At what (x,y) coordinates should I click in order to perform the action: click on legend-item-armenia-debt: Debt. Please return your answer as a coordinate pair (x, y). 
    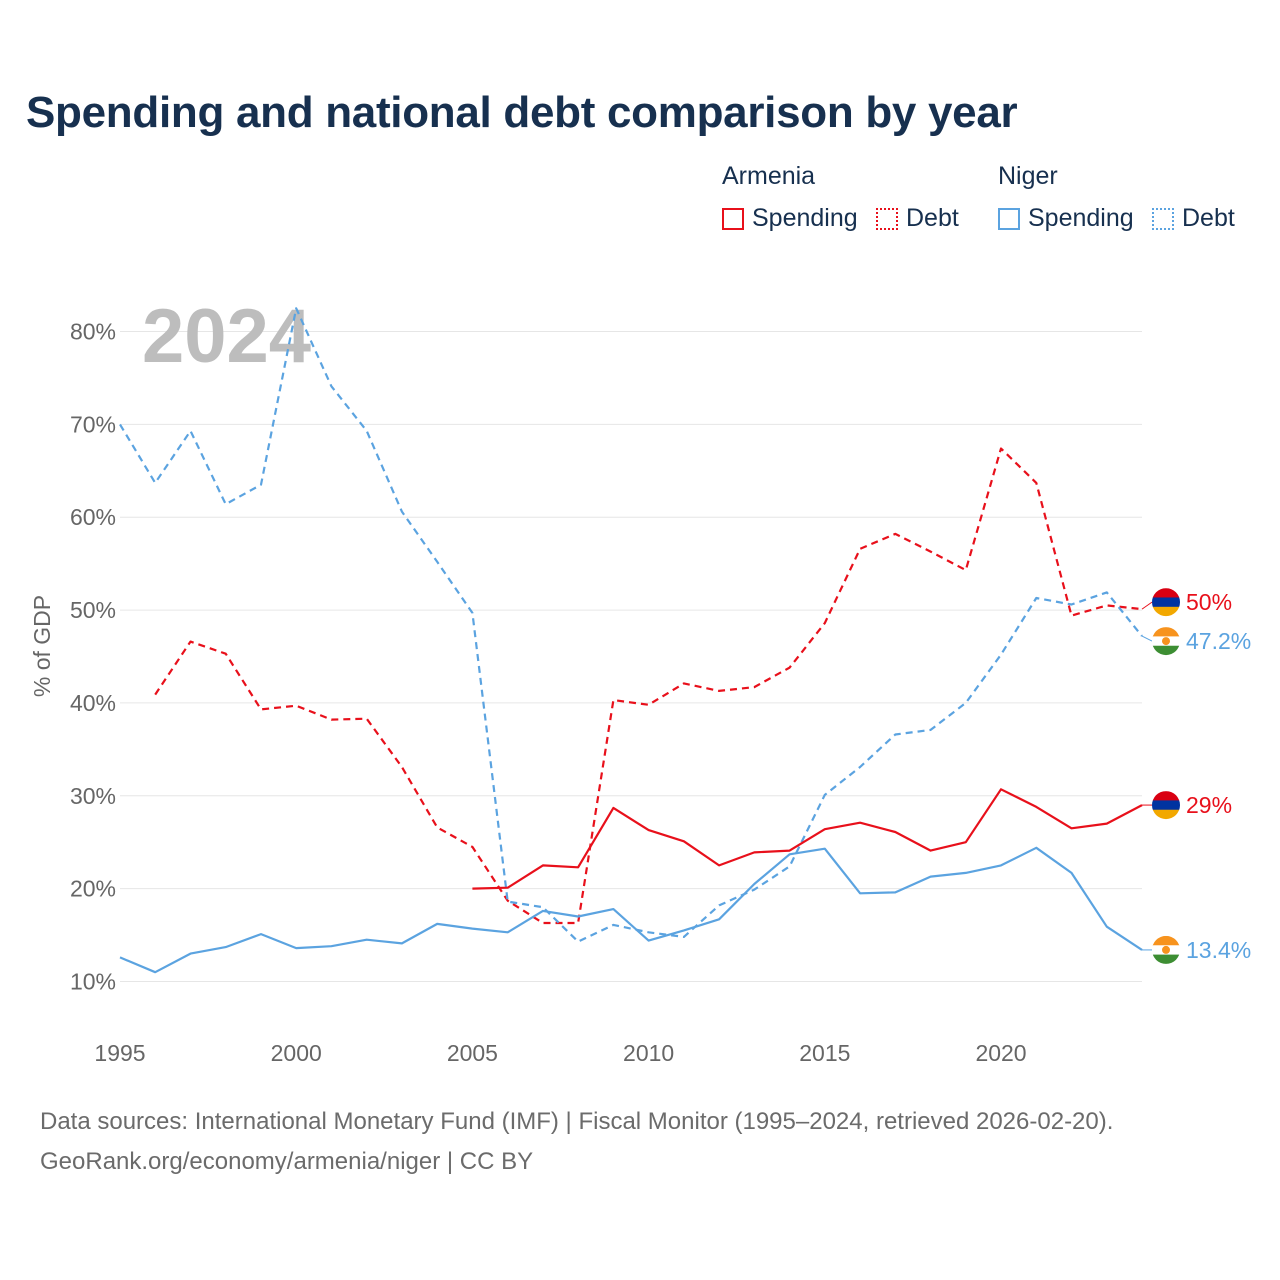
    Looking at the image, I should click on (917, 218).